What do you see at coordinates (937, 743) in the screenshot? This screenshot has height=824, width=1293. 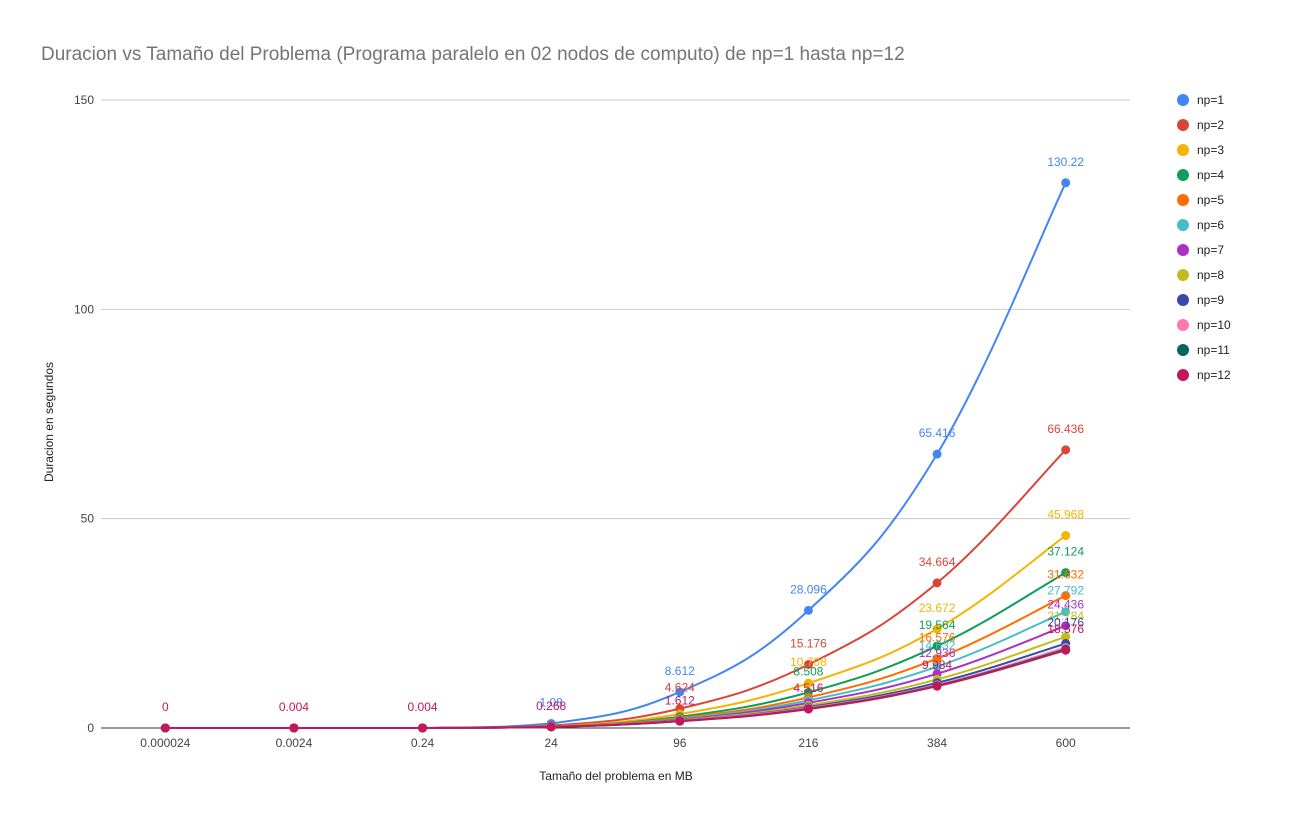 I see `x-tick-label: 384` at bounding box center [937, 743].